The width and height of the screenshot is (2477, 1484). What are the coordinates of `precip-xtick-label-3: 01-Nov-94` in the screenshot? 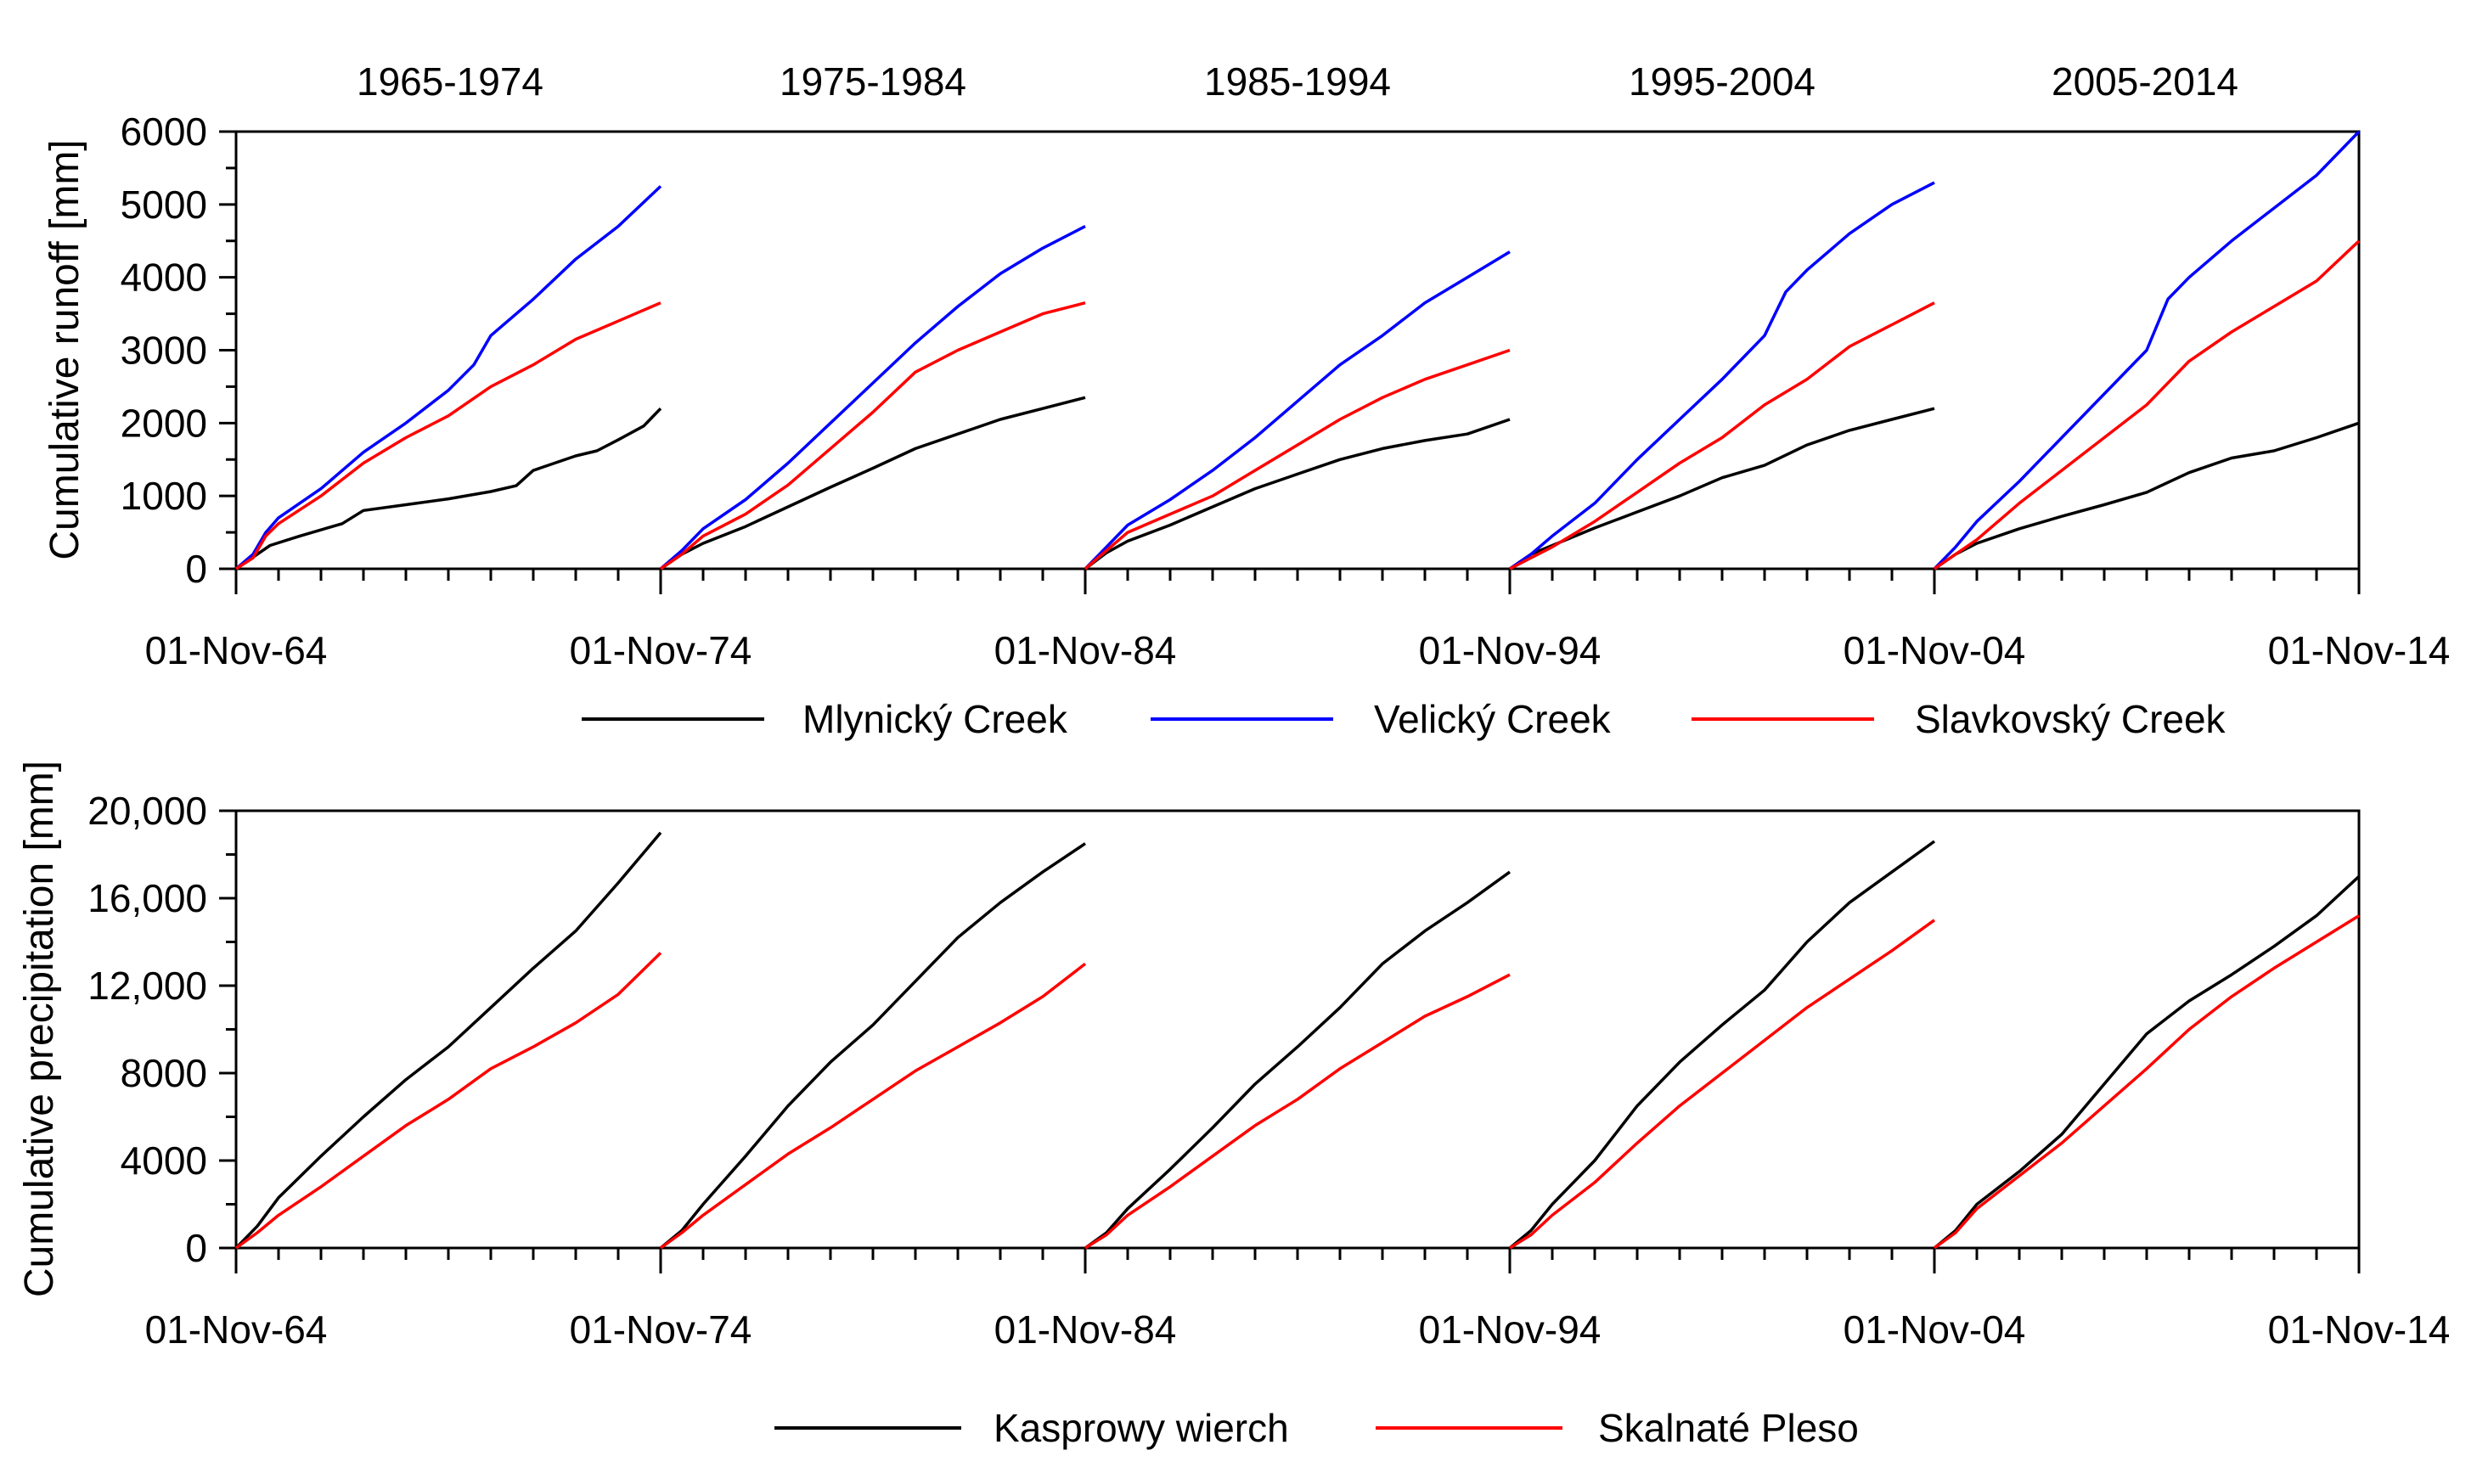 It's located at (1510, 1329).